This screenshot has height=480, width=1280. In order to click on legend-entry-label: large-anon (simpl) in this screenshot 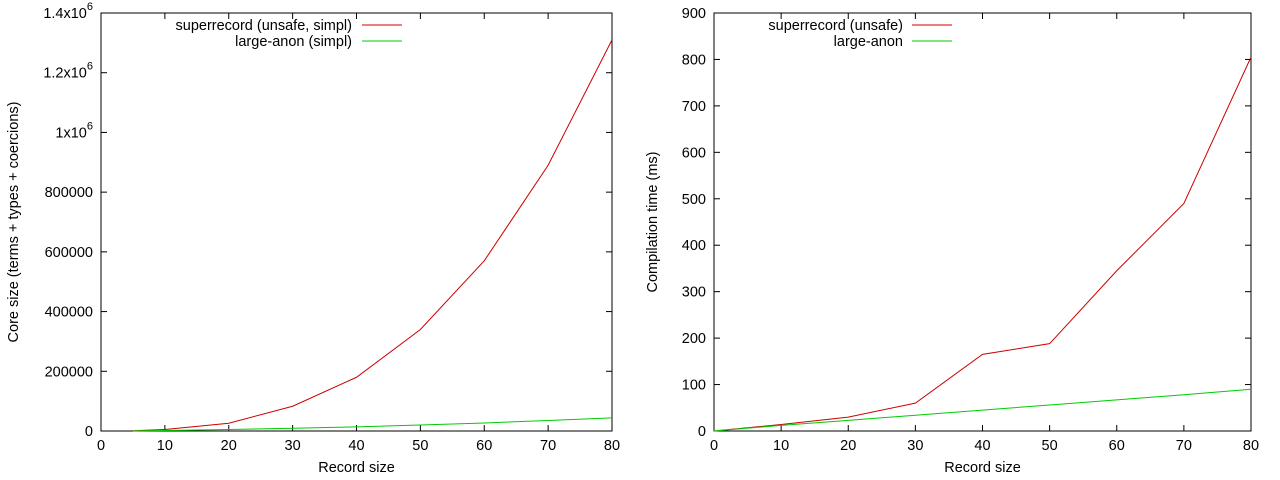, I will do `click(293, 42)`.